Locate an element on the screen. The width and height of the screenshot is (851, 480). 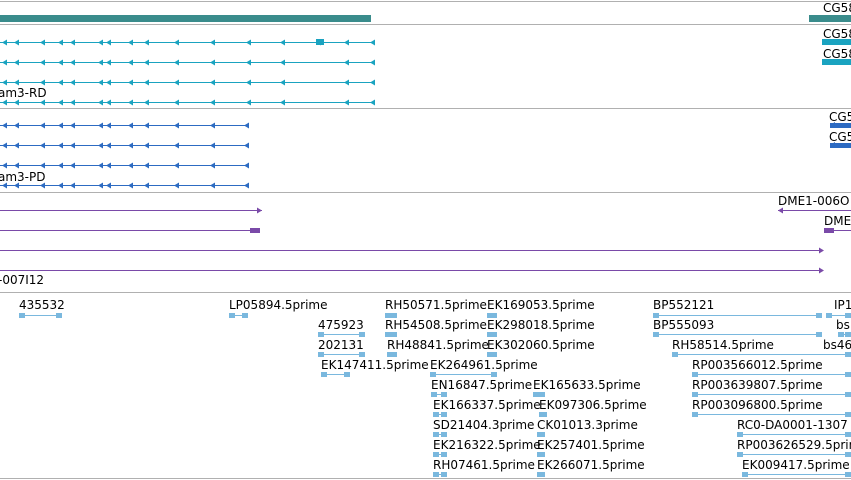
est-label: IP1 is located at coordinates (842, 305).